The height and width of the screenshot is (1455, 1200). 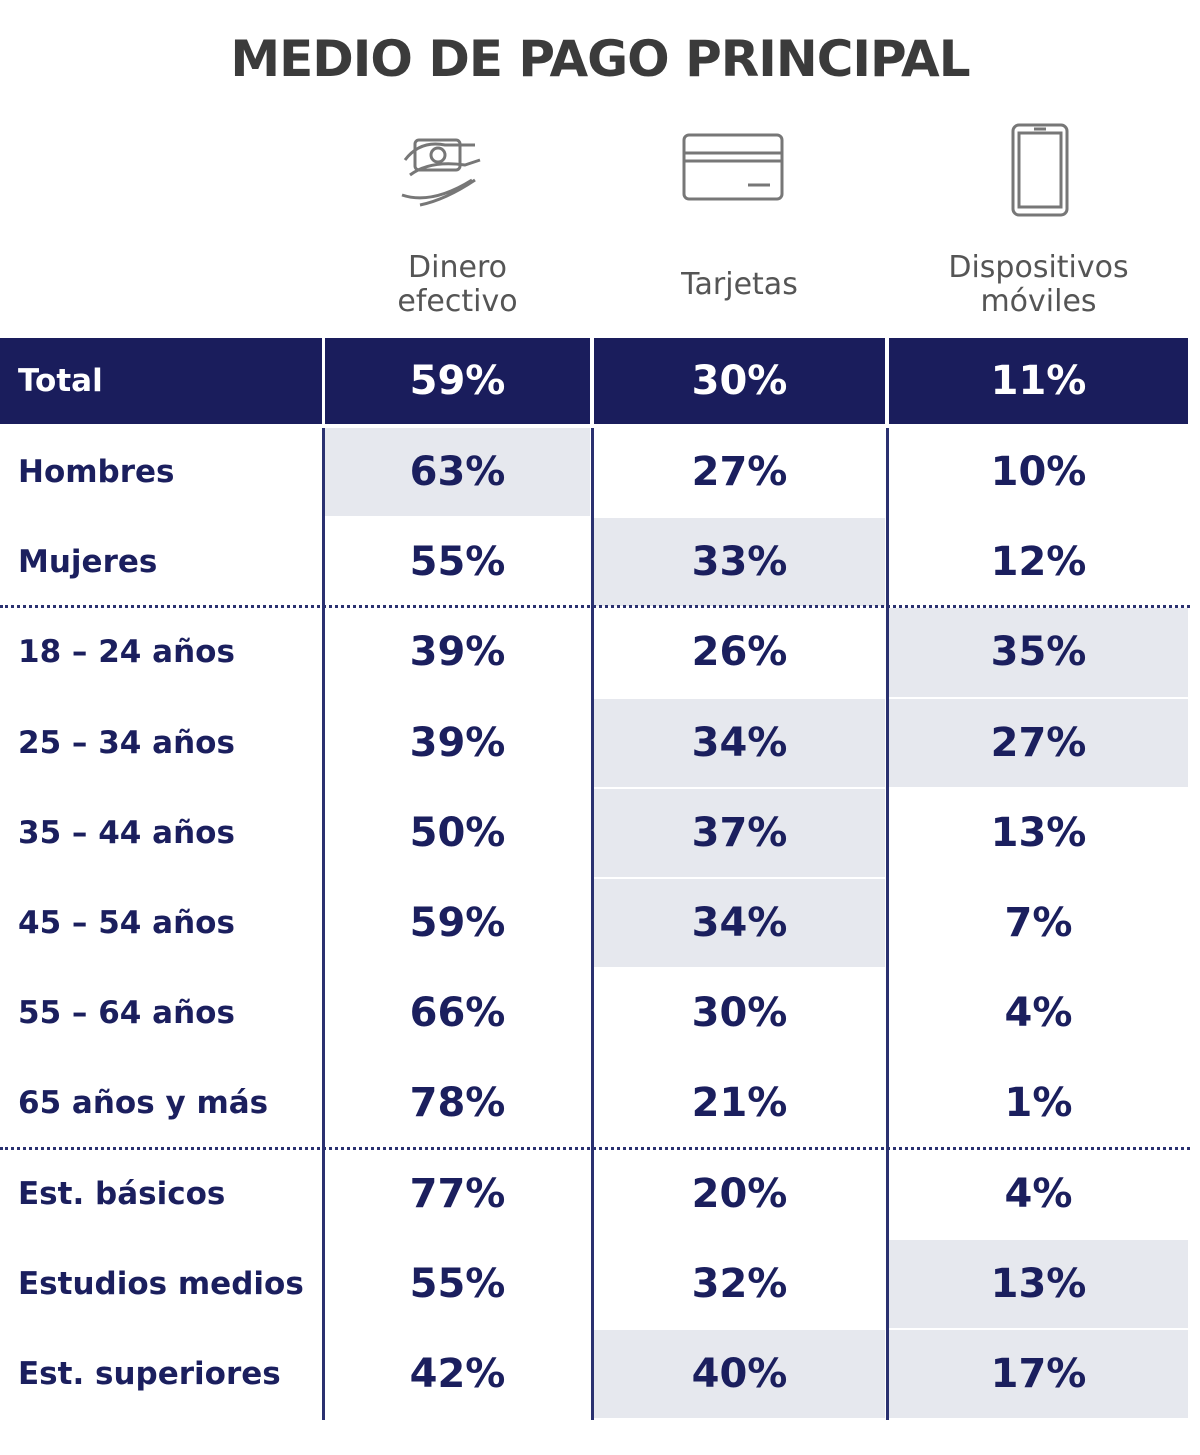 What do you see at coordinates (1038, 472) in the screenshot?
I see `value-cell: 10%` at bounding box center [1038, 472].